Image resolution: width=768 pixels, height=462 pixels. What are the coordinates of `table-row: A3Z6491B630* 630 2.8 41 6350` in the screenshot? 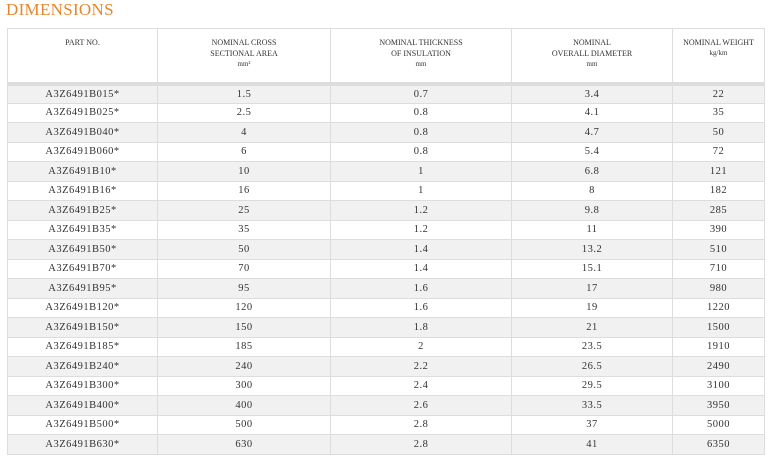 It's located at (386, 444).